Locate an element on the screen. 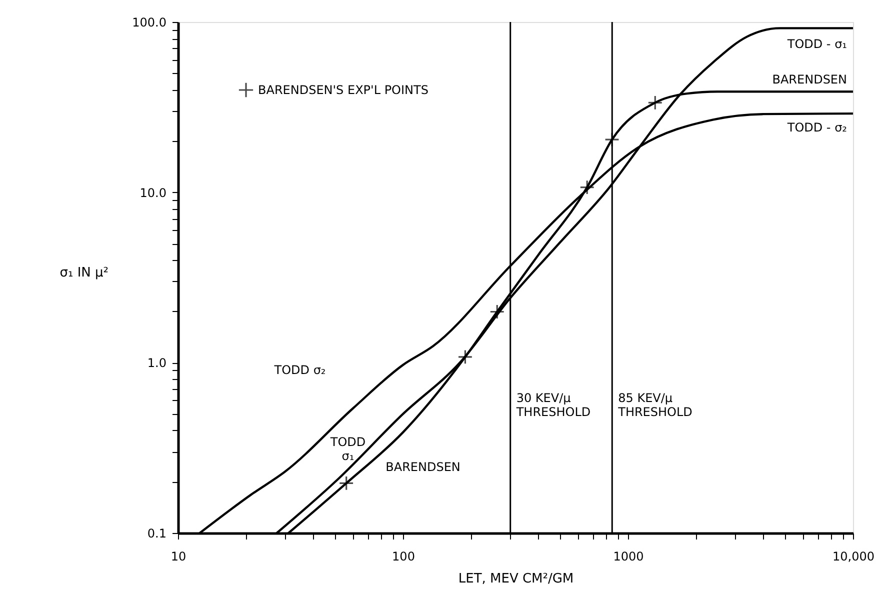 The width and height of the screenshot is (882, 602). y-axis-title: σ₁ IN μ² is located at coordinates (84, 273).